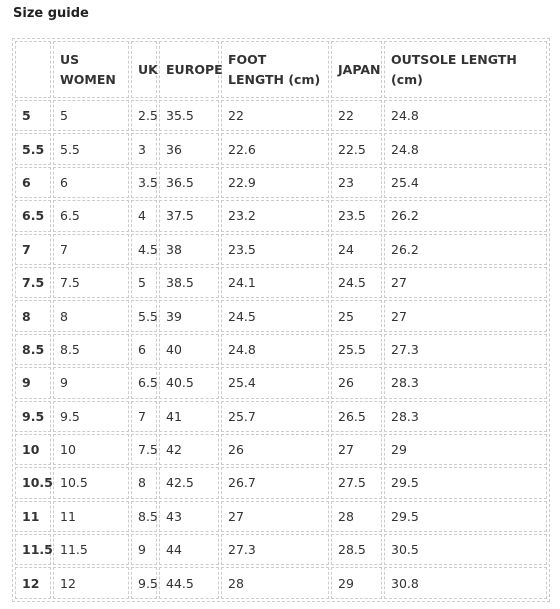 The width and height of the screenshot is (560, 609). Describe the element at coordinates (356, 349) in the screenshot. I see `table-cell: 25.5` at that location.